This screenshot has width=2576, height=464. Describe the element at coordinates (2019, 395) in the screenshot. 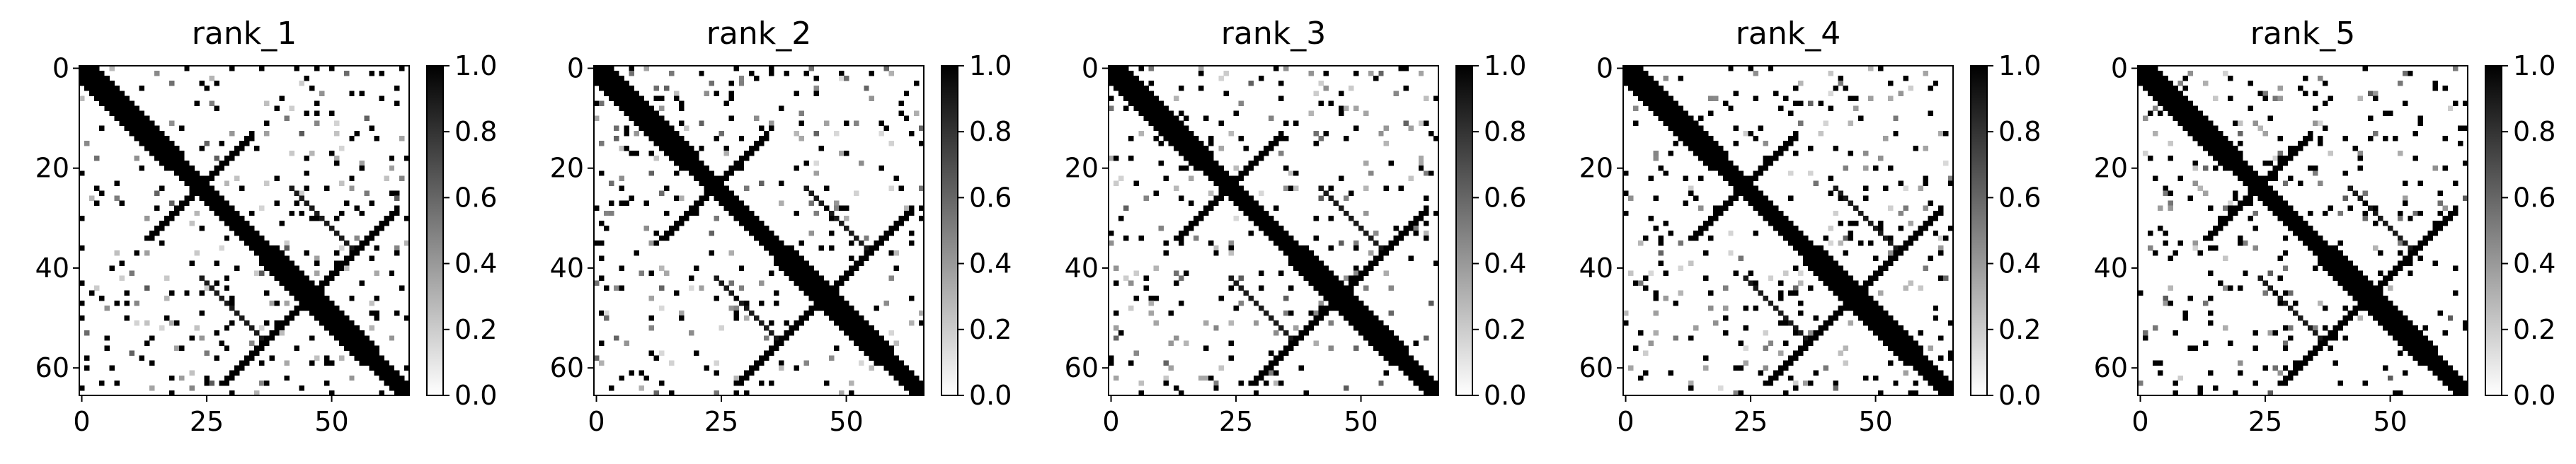

I see `colorbar-tick-label: 0.0` at that location.